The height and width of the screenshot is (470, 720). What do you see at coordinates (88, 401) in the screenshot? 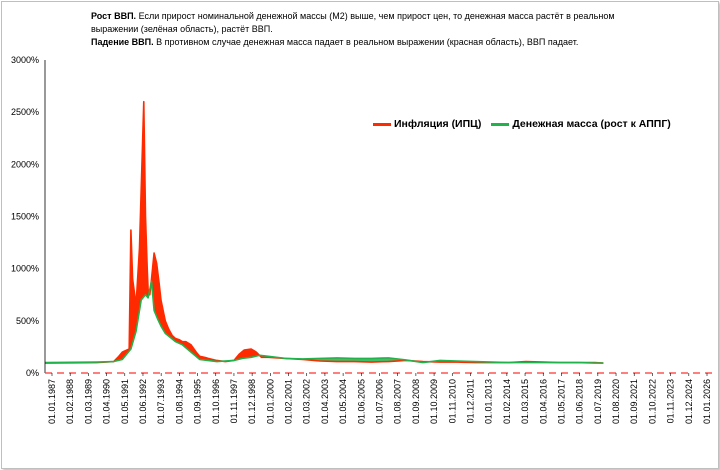
I see `x-tick-label: 01.03.1989` at bounding box center [88, 401].